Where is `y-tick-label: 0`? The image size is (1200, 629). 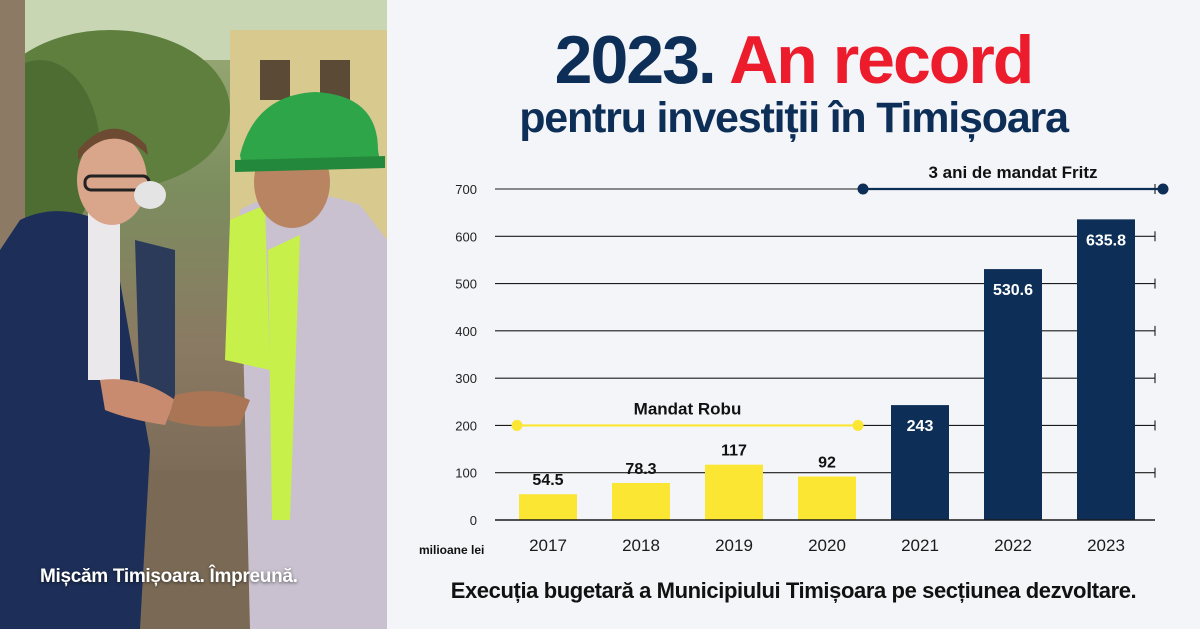 y-tick-label: 0 is located at coordinates (473, 520).